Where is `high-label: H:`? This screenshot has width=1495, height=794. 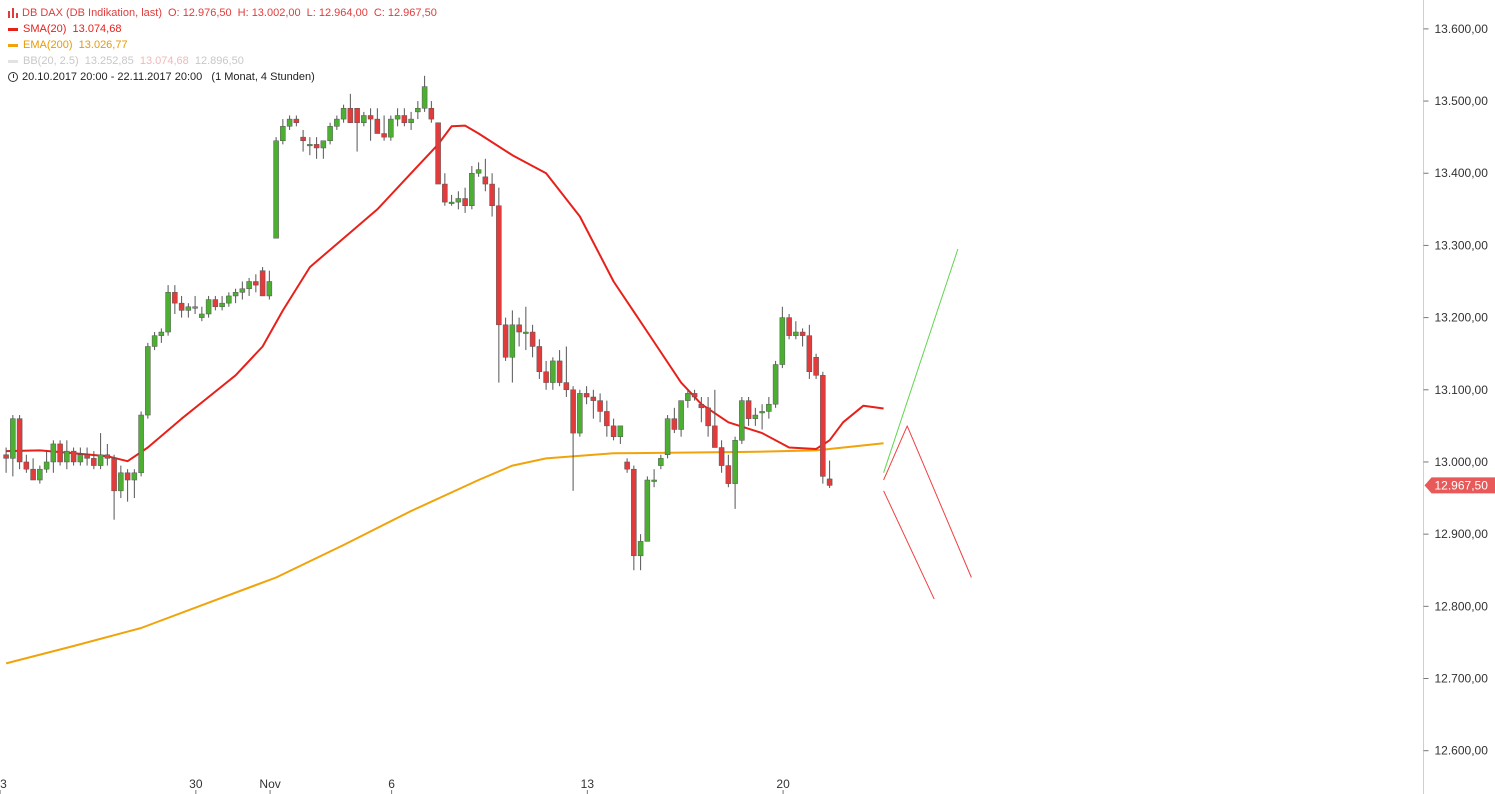
high-label: H: is located at coordinates (243, 13).